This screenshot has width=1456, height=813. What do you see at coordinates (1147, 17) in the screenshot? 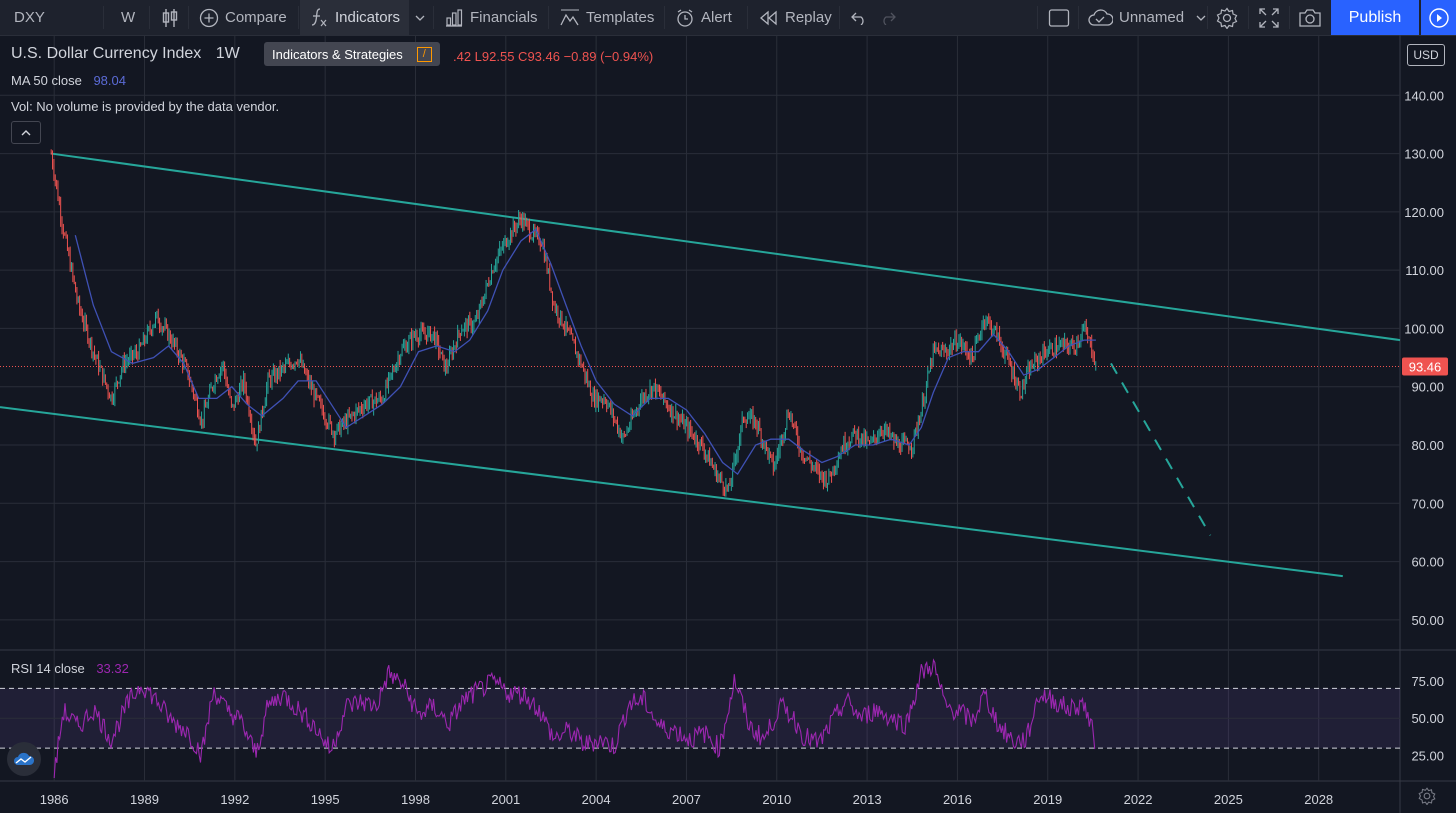
I see `save-layout-button: Unnamed` at bounding box center [1147, 17].